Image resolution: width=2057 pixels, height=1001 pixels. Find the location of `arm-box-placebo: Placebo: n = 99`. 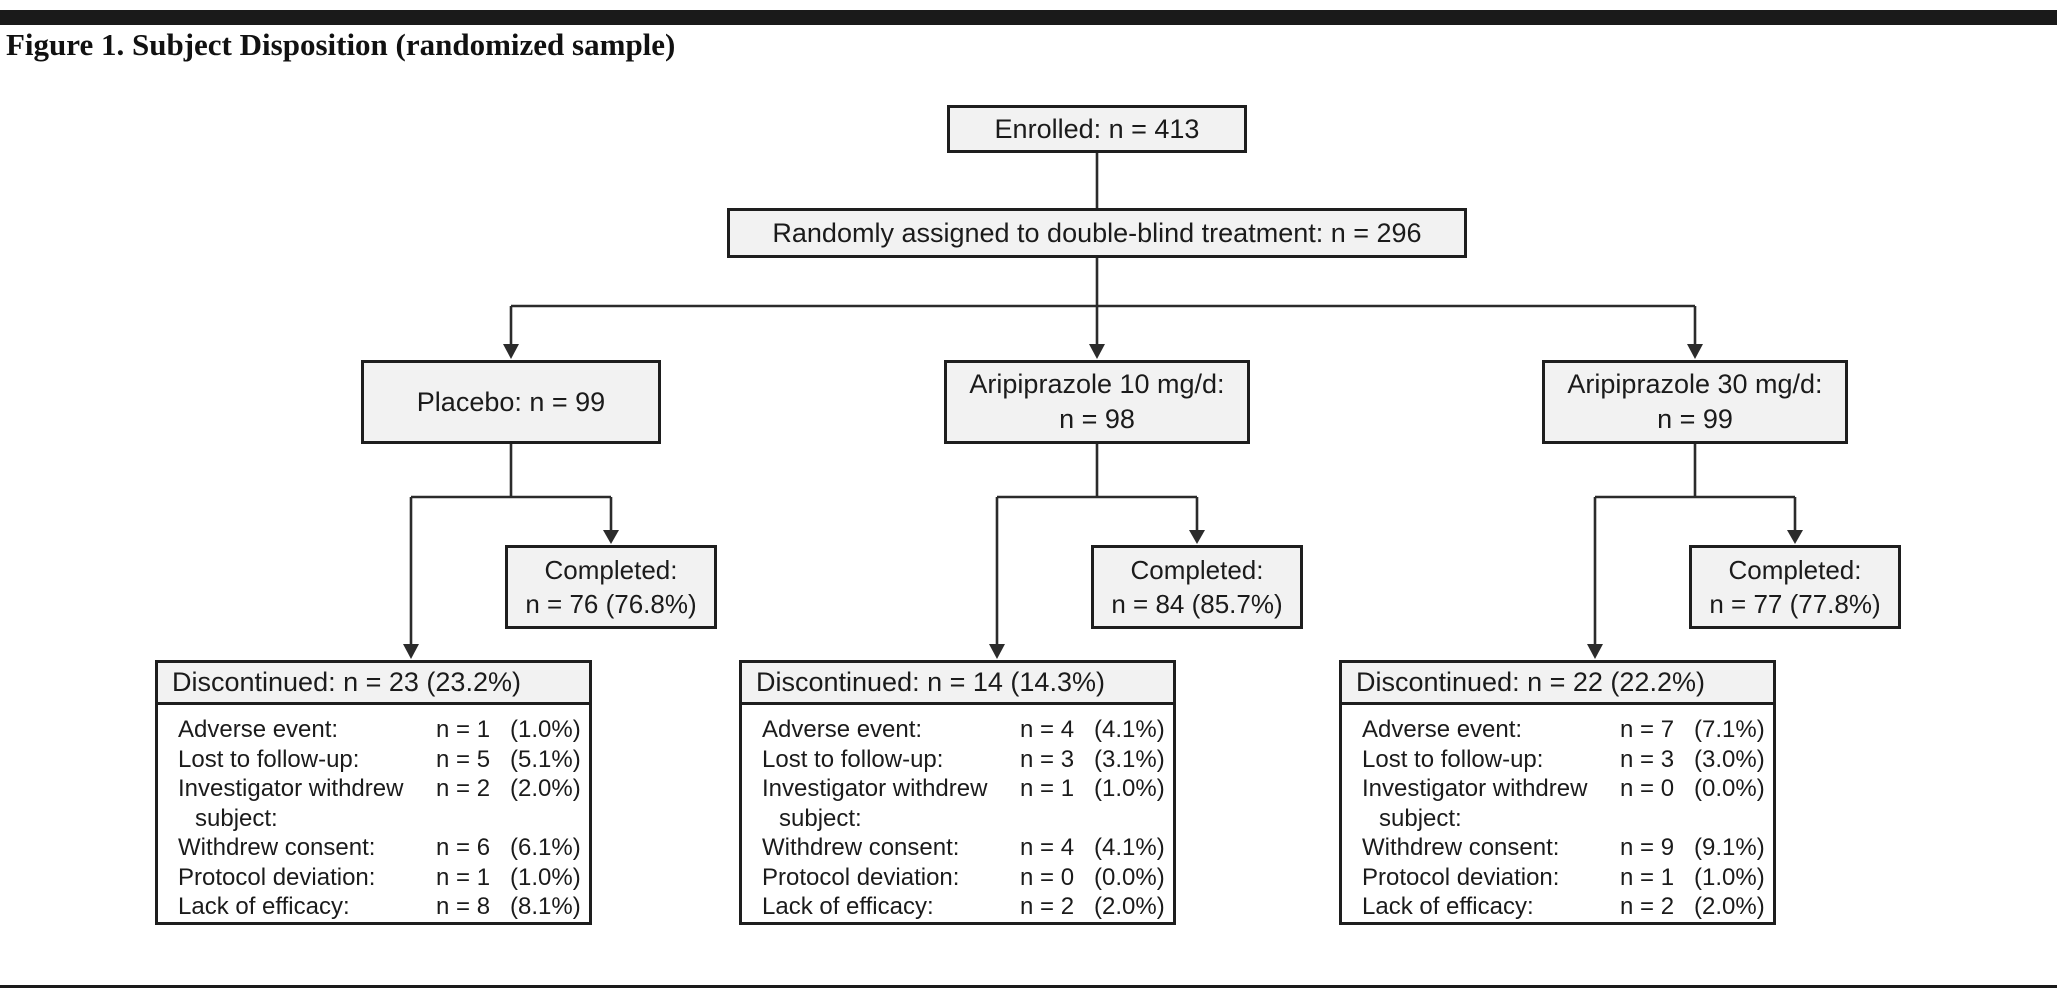

arm-box-placebo: Placebo: n = 99 is located at coordinates (511, 402).